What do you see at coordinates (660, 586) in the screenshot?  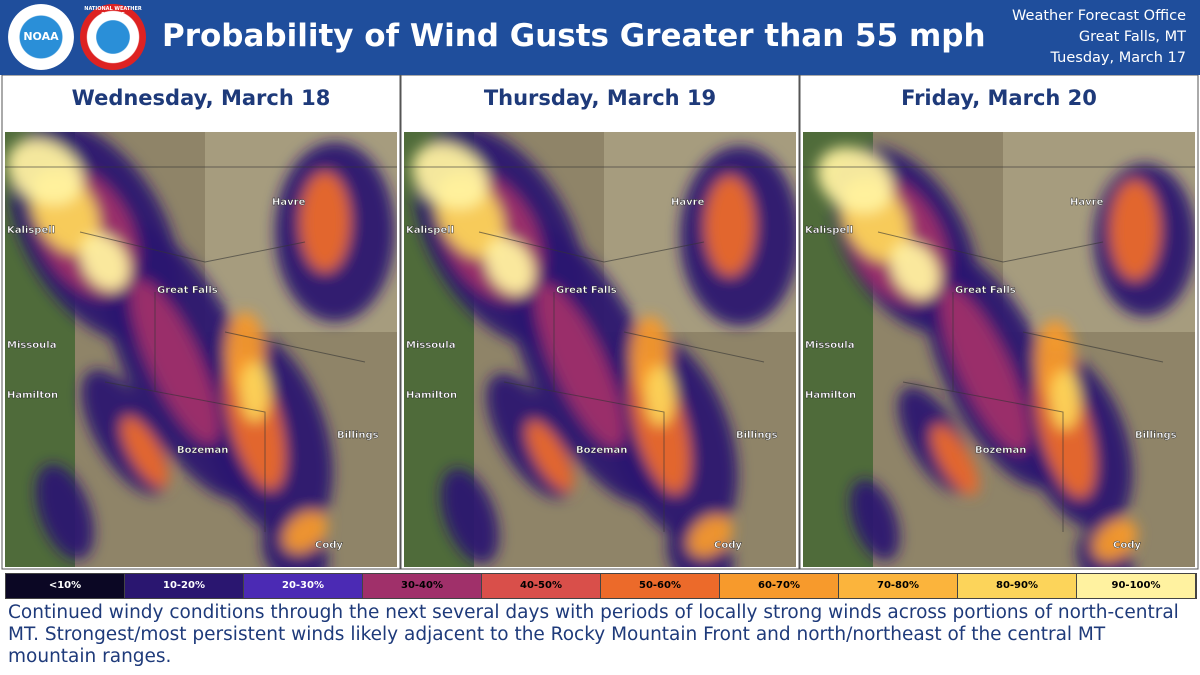 I see `legend-item: 50-60%` at bounding box center [660, 586].